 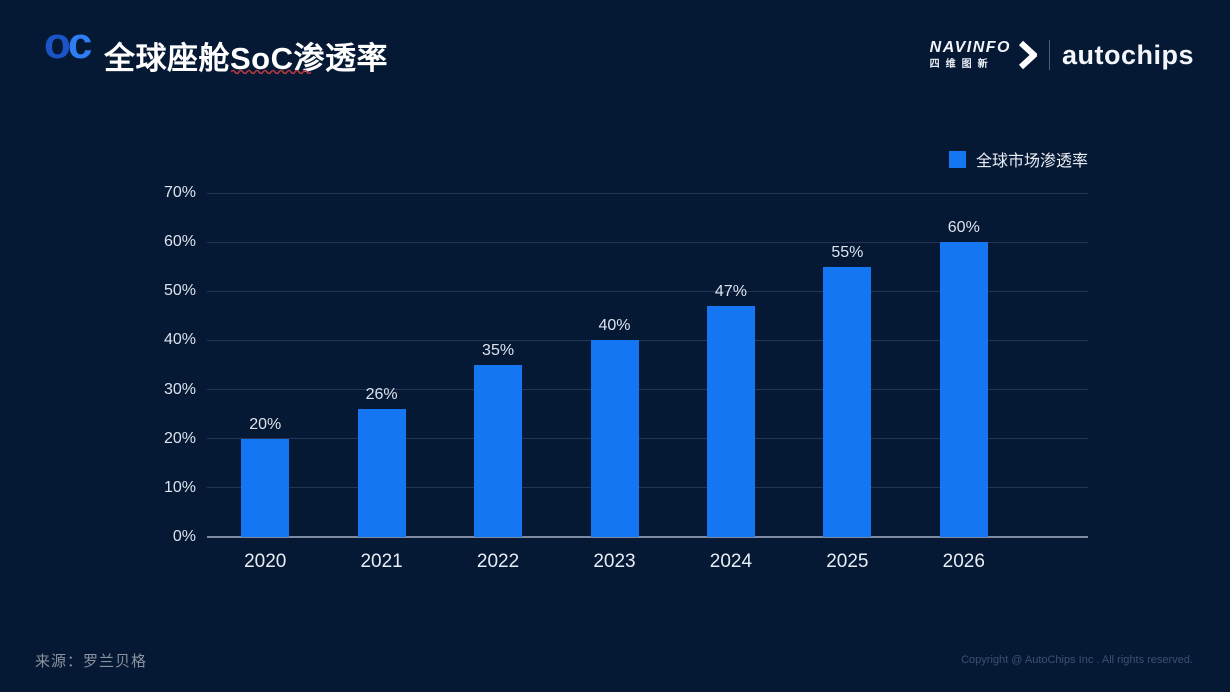 I want to click on y-tick-label: 20%, so click(x=179, y=438).